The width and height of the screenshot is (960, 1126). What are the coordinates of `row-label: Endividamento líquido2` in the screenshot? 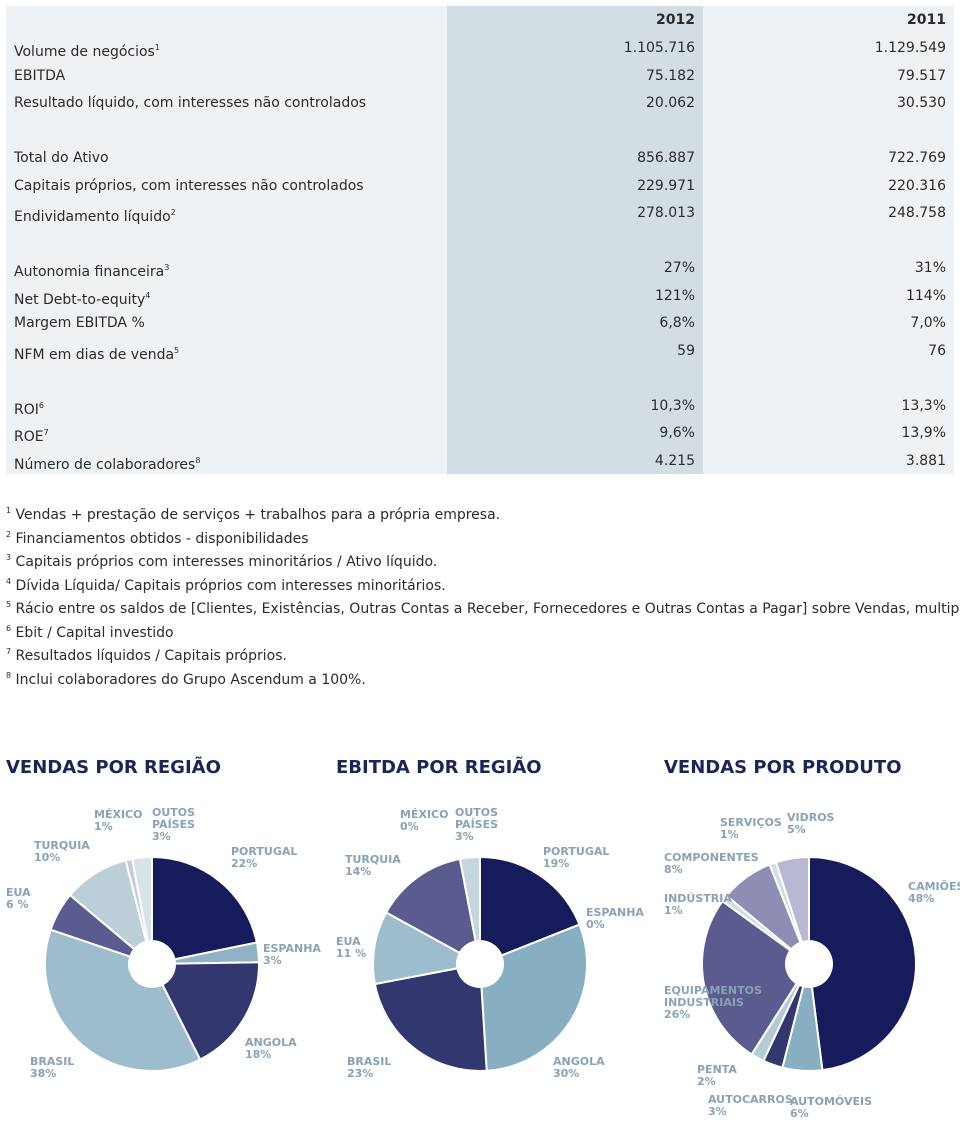 It's located at (95, 215).